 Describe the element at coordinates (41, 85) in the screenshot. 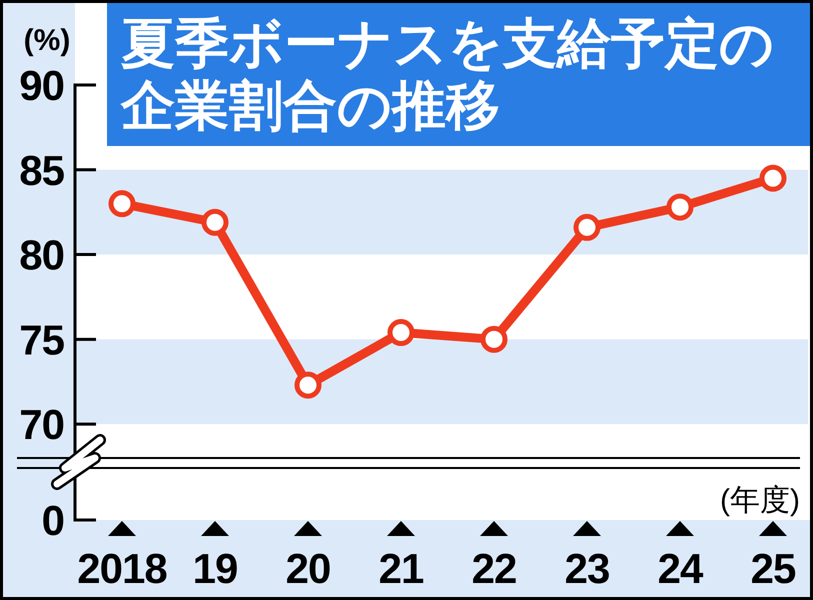

I see `y-tick-label: 90` at that location.